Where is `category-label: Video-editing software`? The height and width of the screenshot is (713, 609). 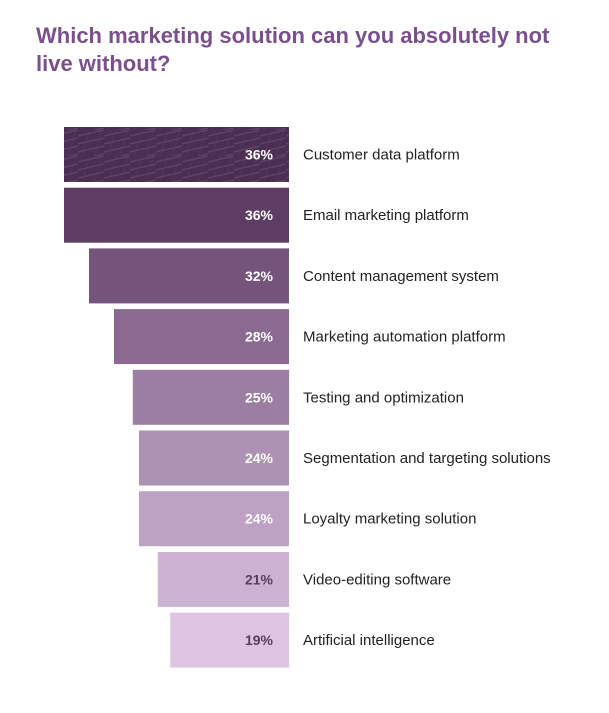
category-label: Video-editing software is located at coordinates (377, 579).